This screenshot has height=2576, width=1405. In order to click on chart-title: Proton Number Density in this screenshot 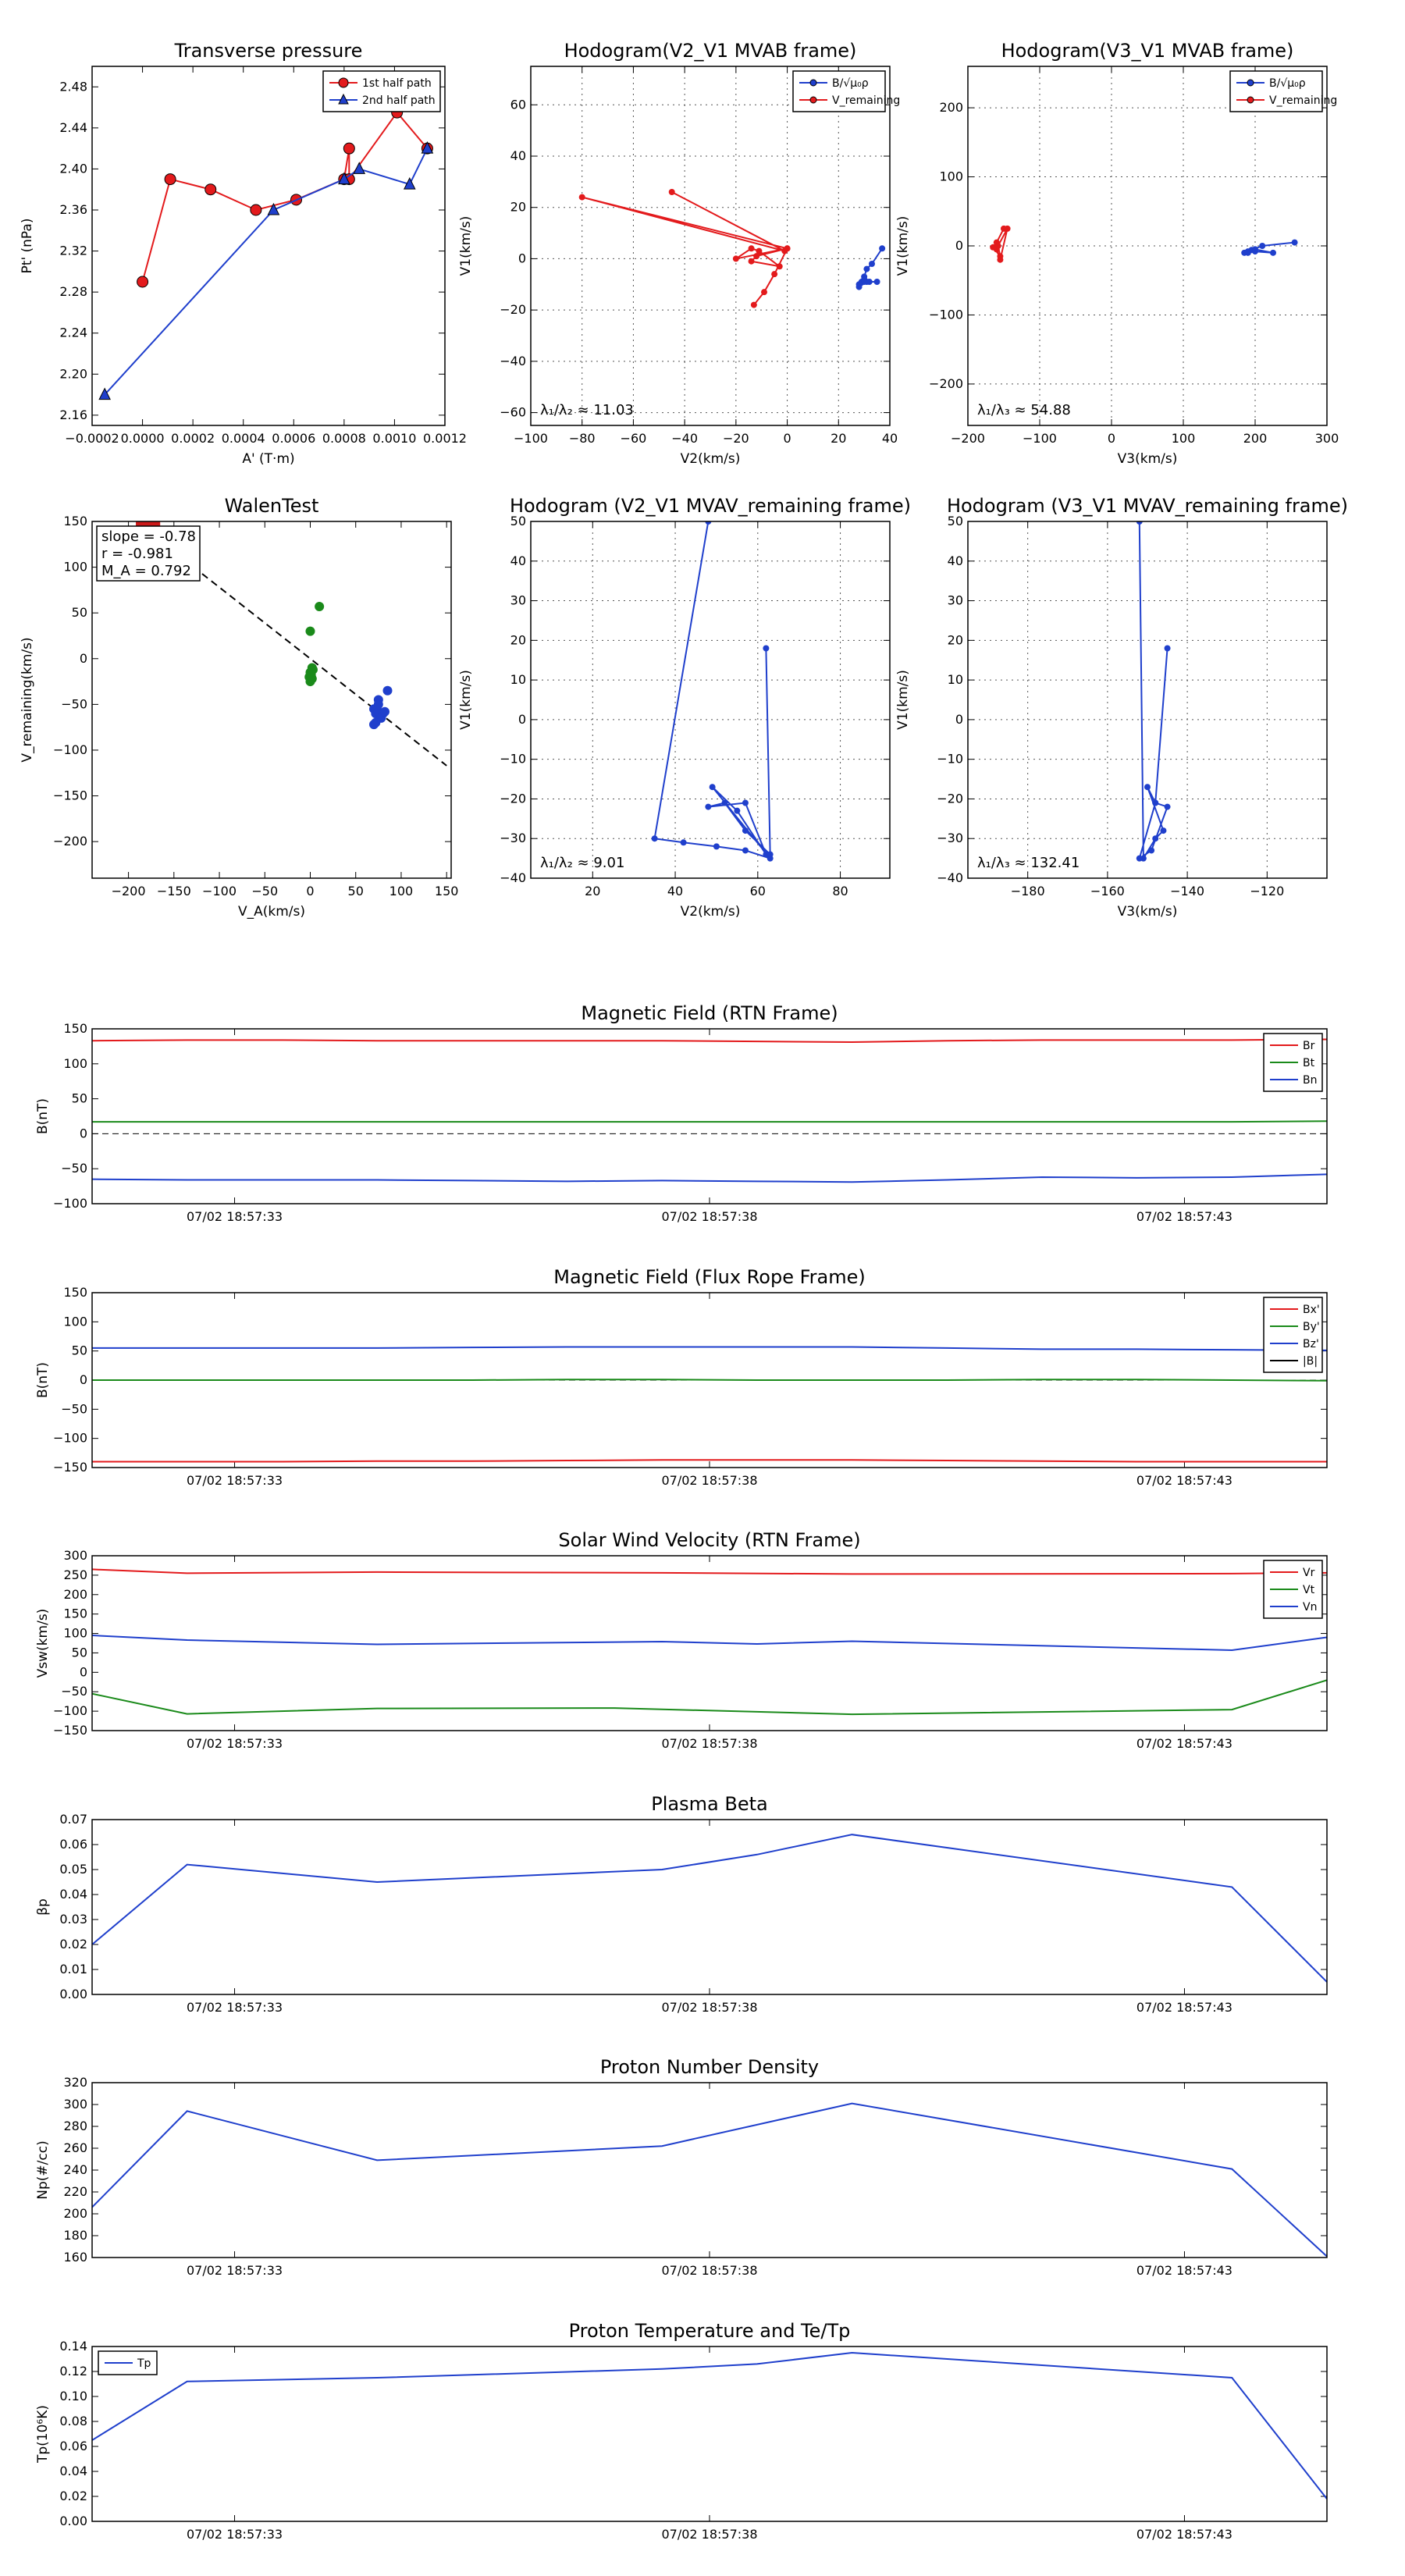, I will do `click(710, 2067)`.